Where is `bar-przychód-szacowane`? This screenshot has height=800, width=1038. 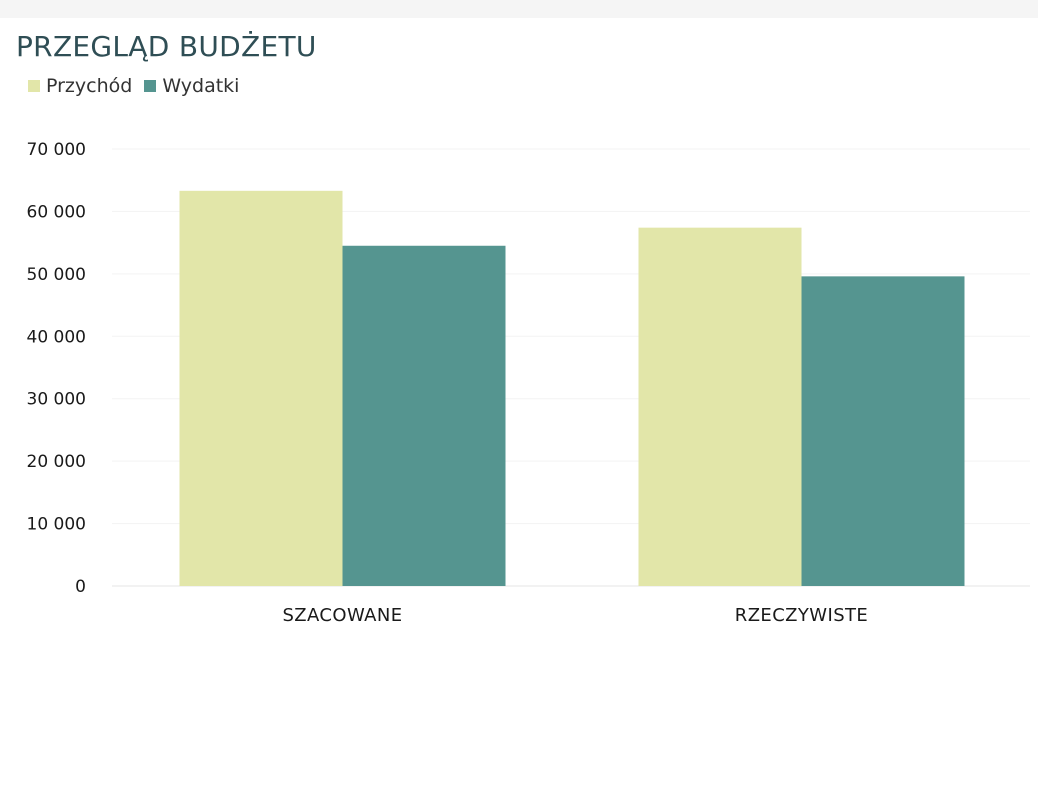 bar-przychód-szacowane is located at coordinates (261, 388).